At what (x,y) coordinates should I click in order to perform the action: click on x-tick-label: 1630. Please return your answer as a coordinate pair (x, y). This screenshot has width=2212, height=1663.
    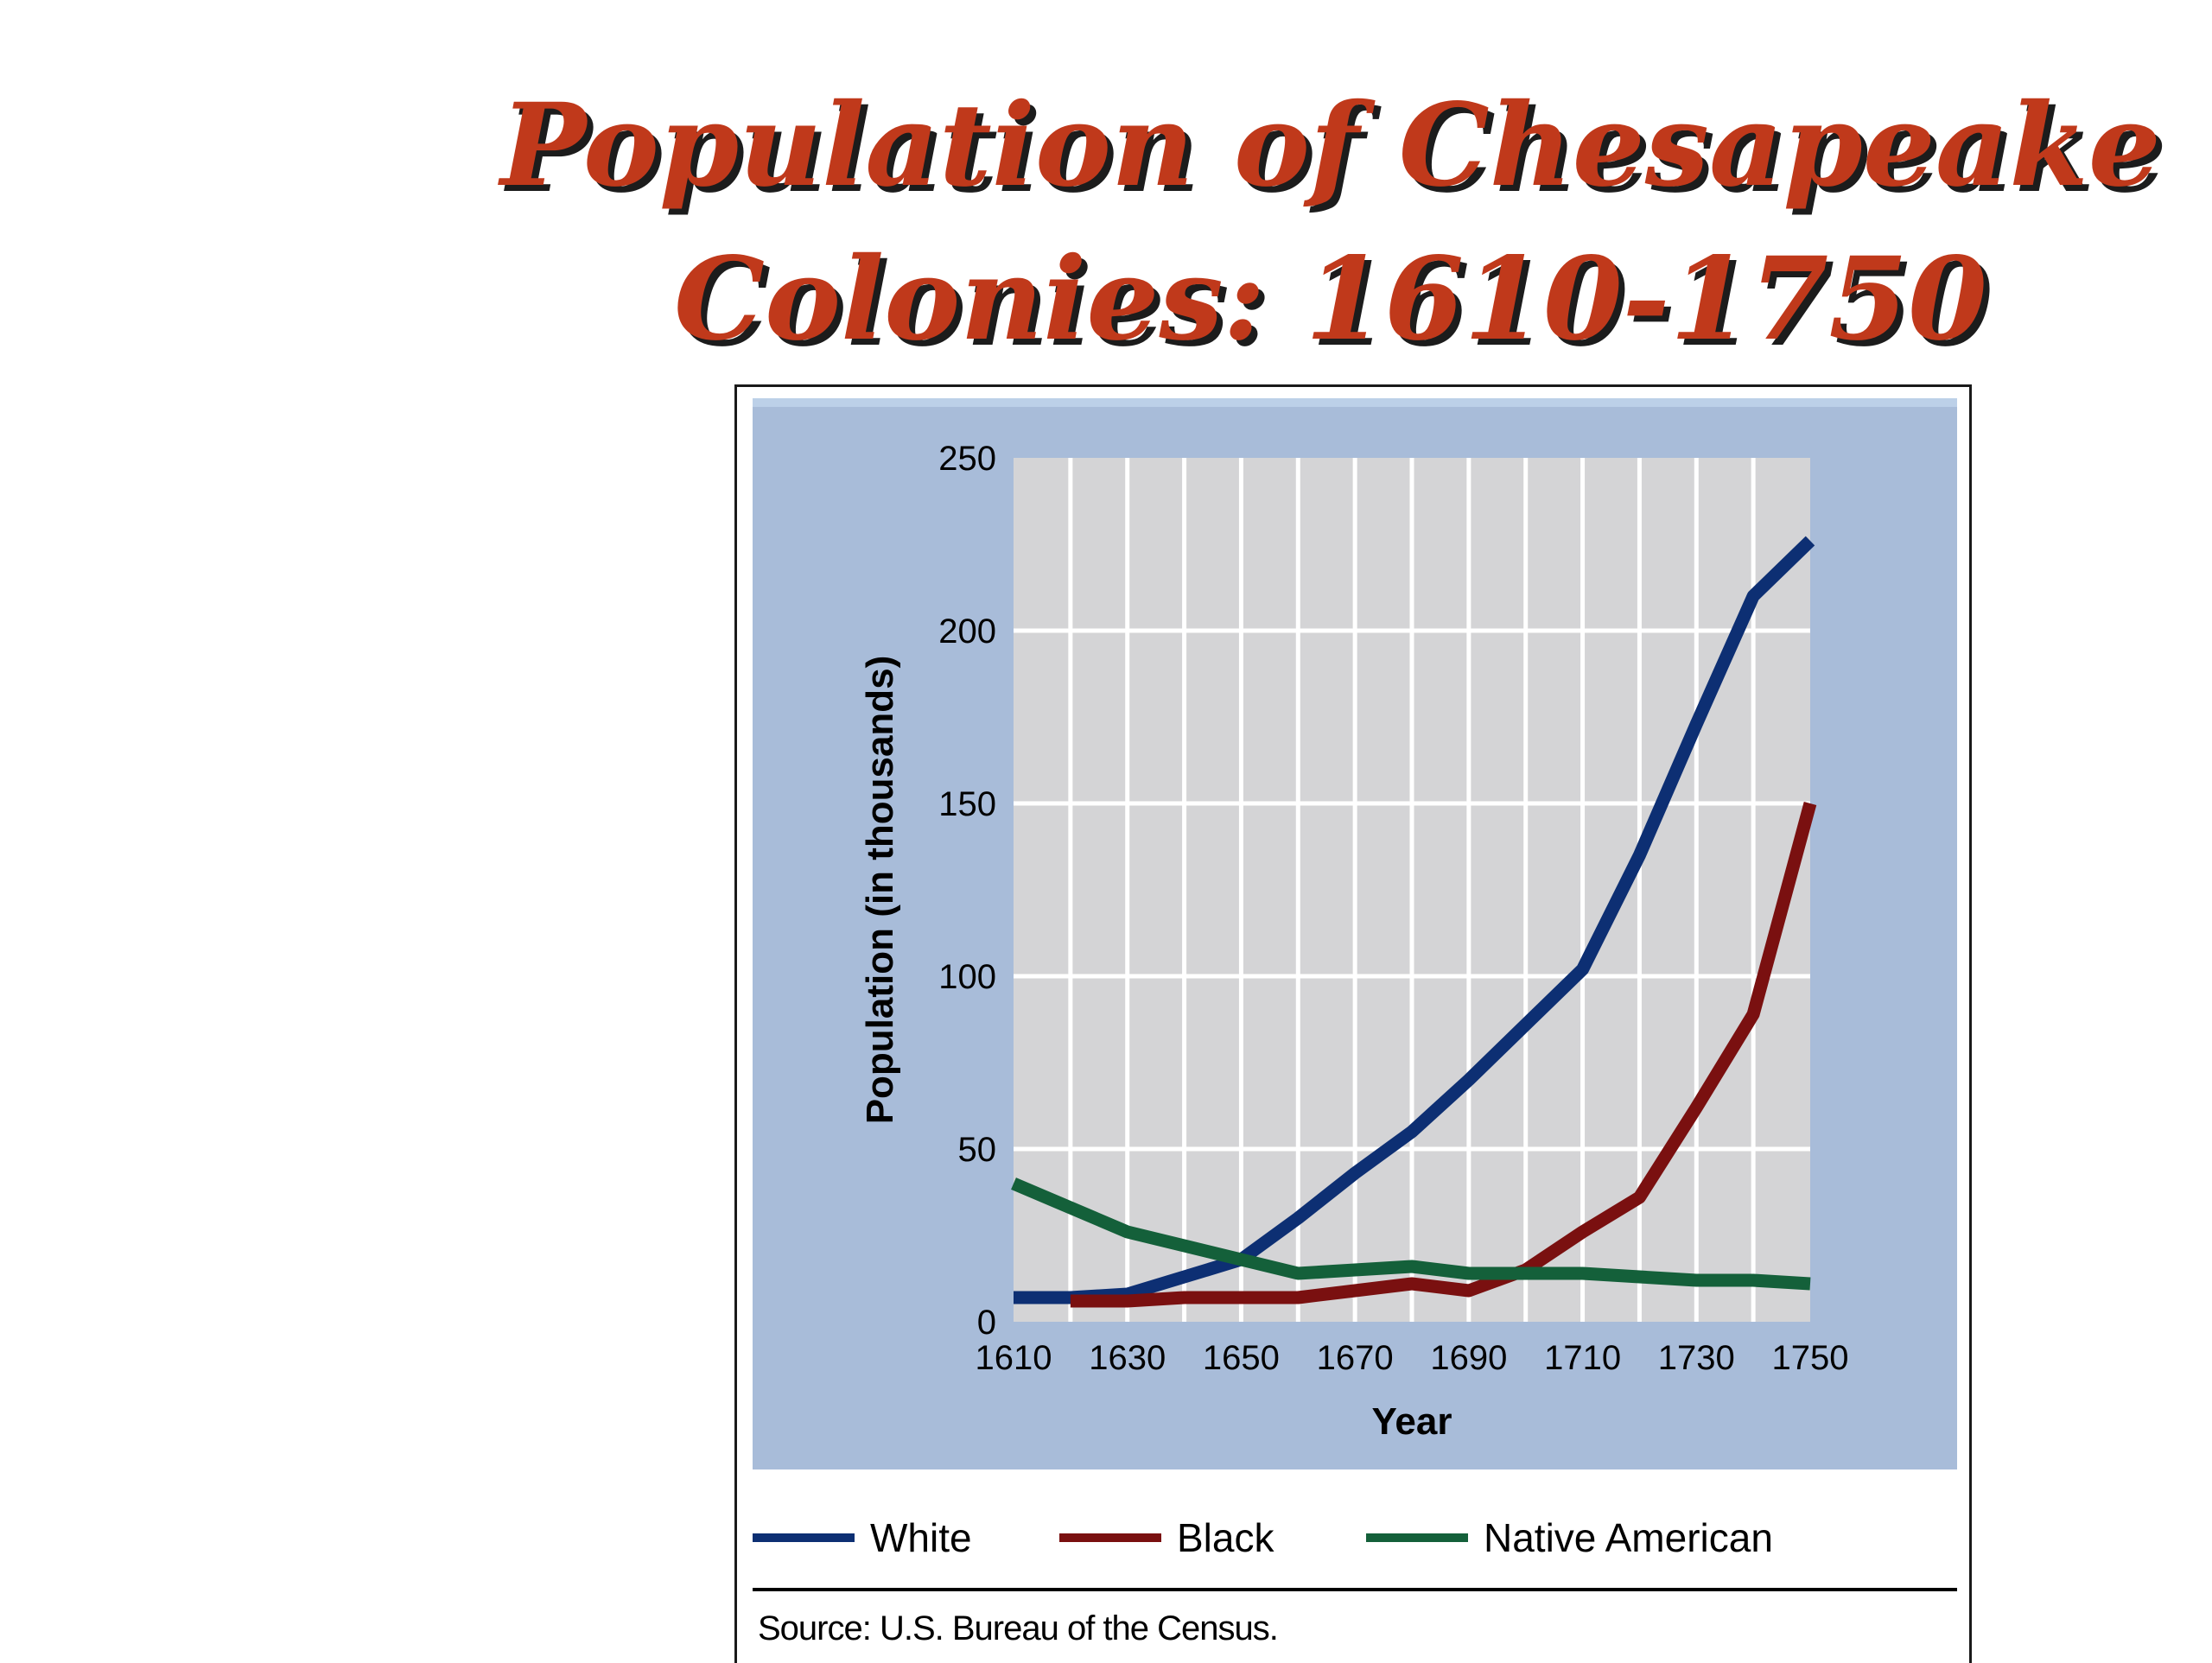
    Looking at the image, I should click on (1127, 1358).